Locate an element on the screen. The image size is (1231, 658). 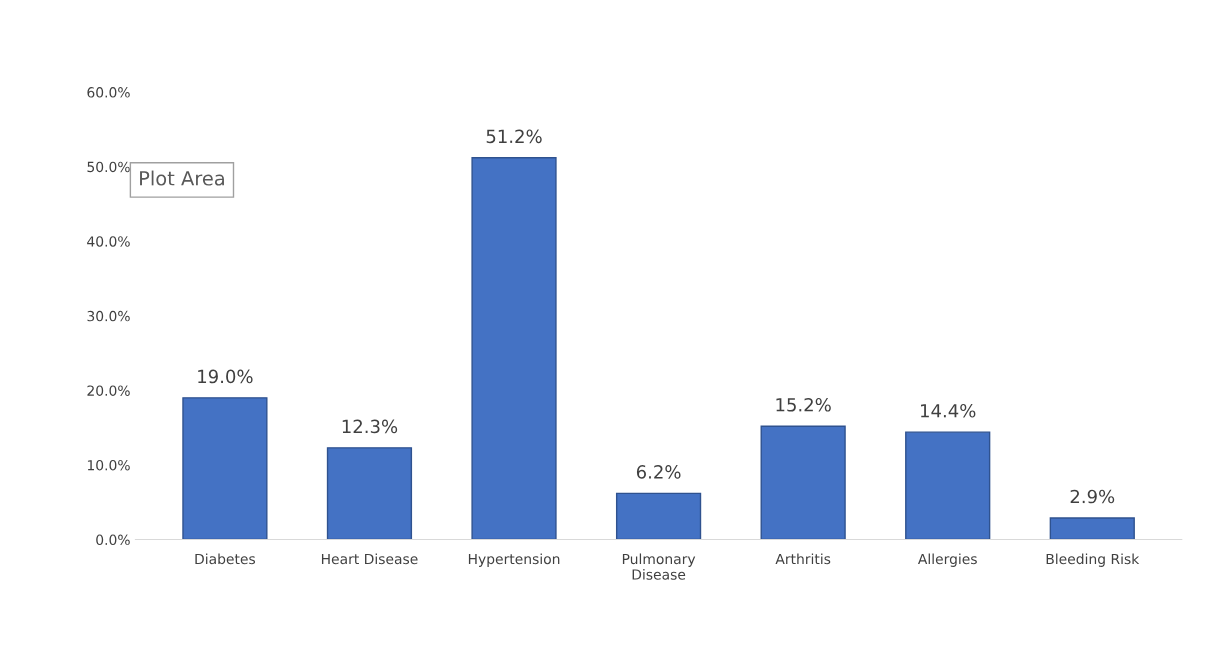
x-tick-label: Arthritis is located at coordinates (803, 559).